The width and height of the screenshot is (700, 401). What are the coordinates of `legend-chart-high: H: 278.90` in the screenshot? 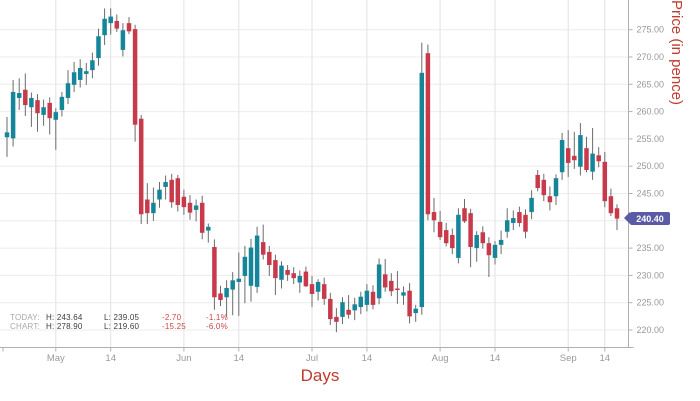 It's located at (64, 326).